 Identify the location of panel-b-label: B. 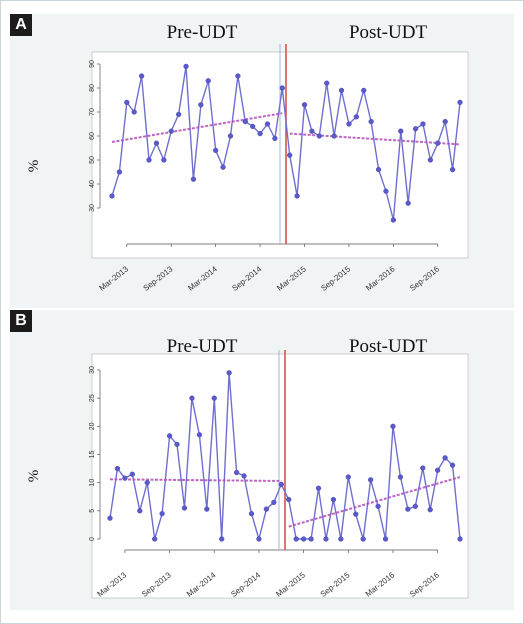
(21, 321).